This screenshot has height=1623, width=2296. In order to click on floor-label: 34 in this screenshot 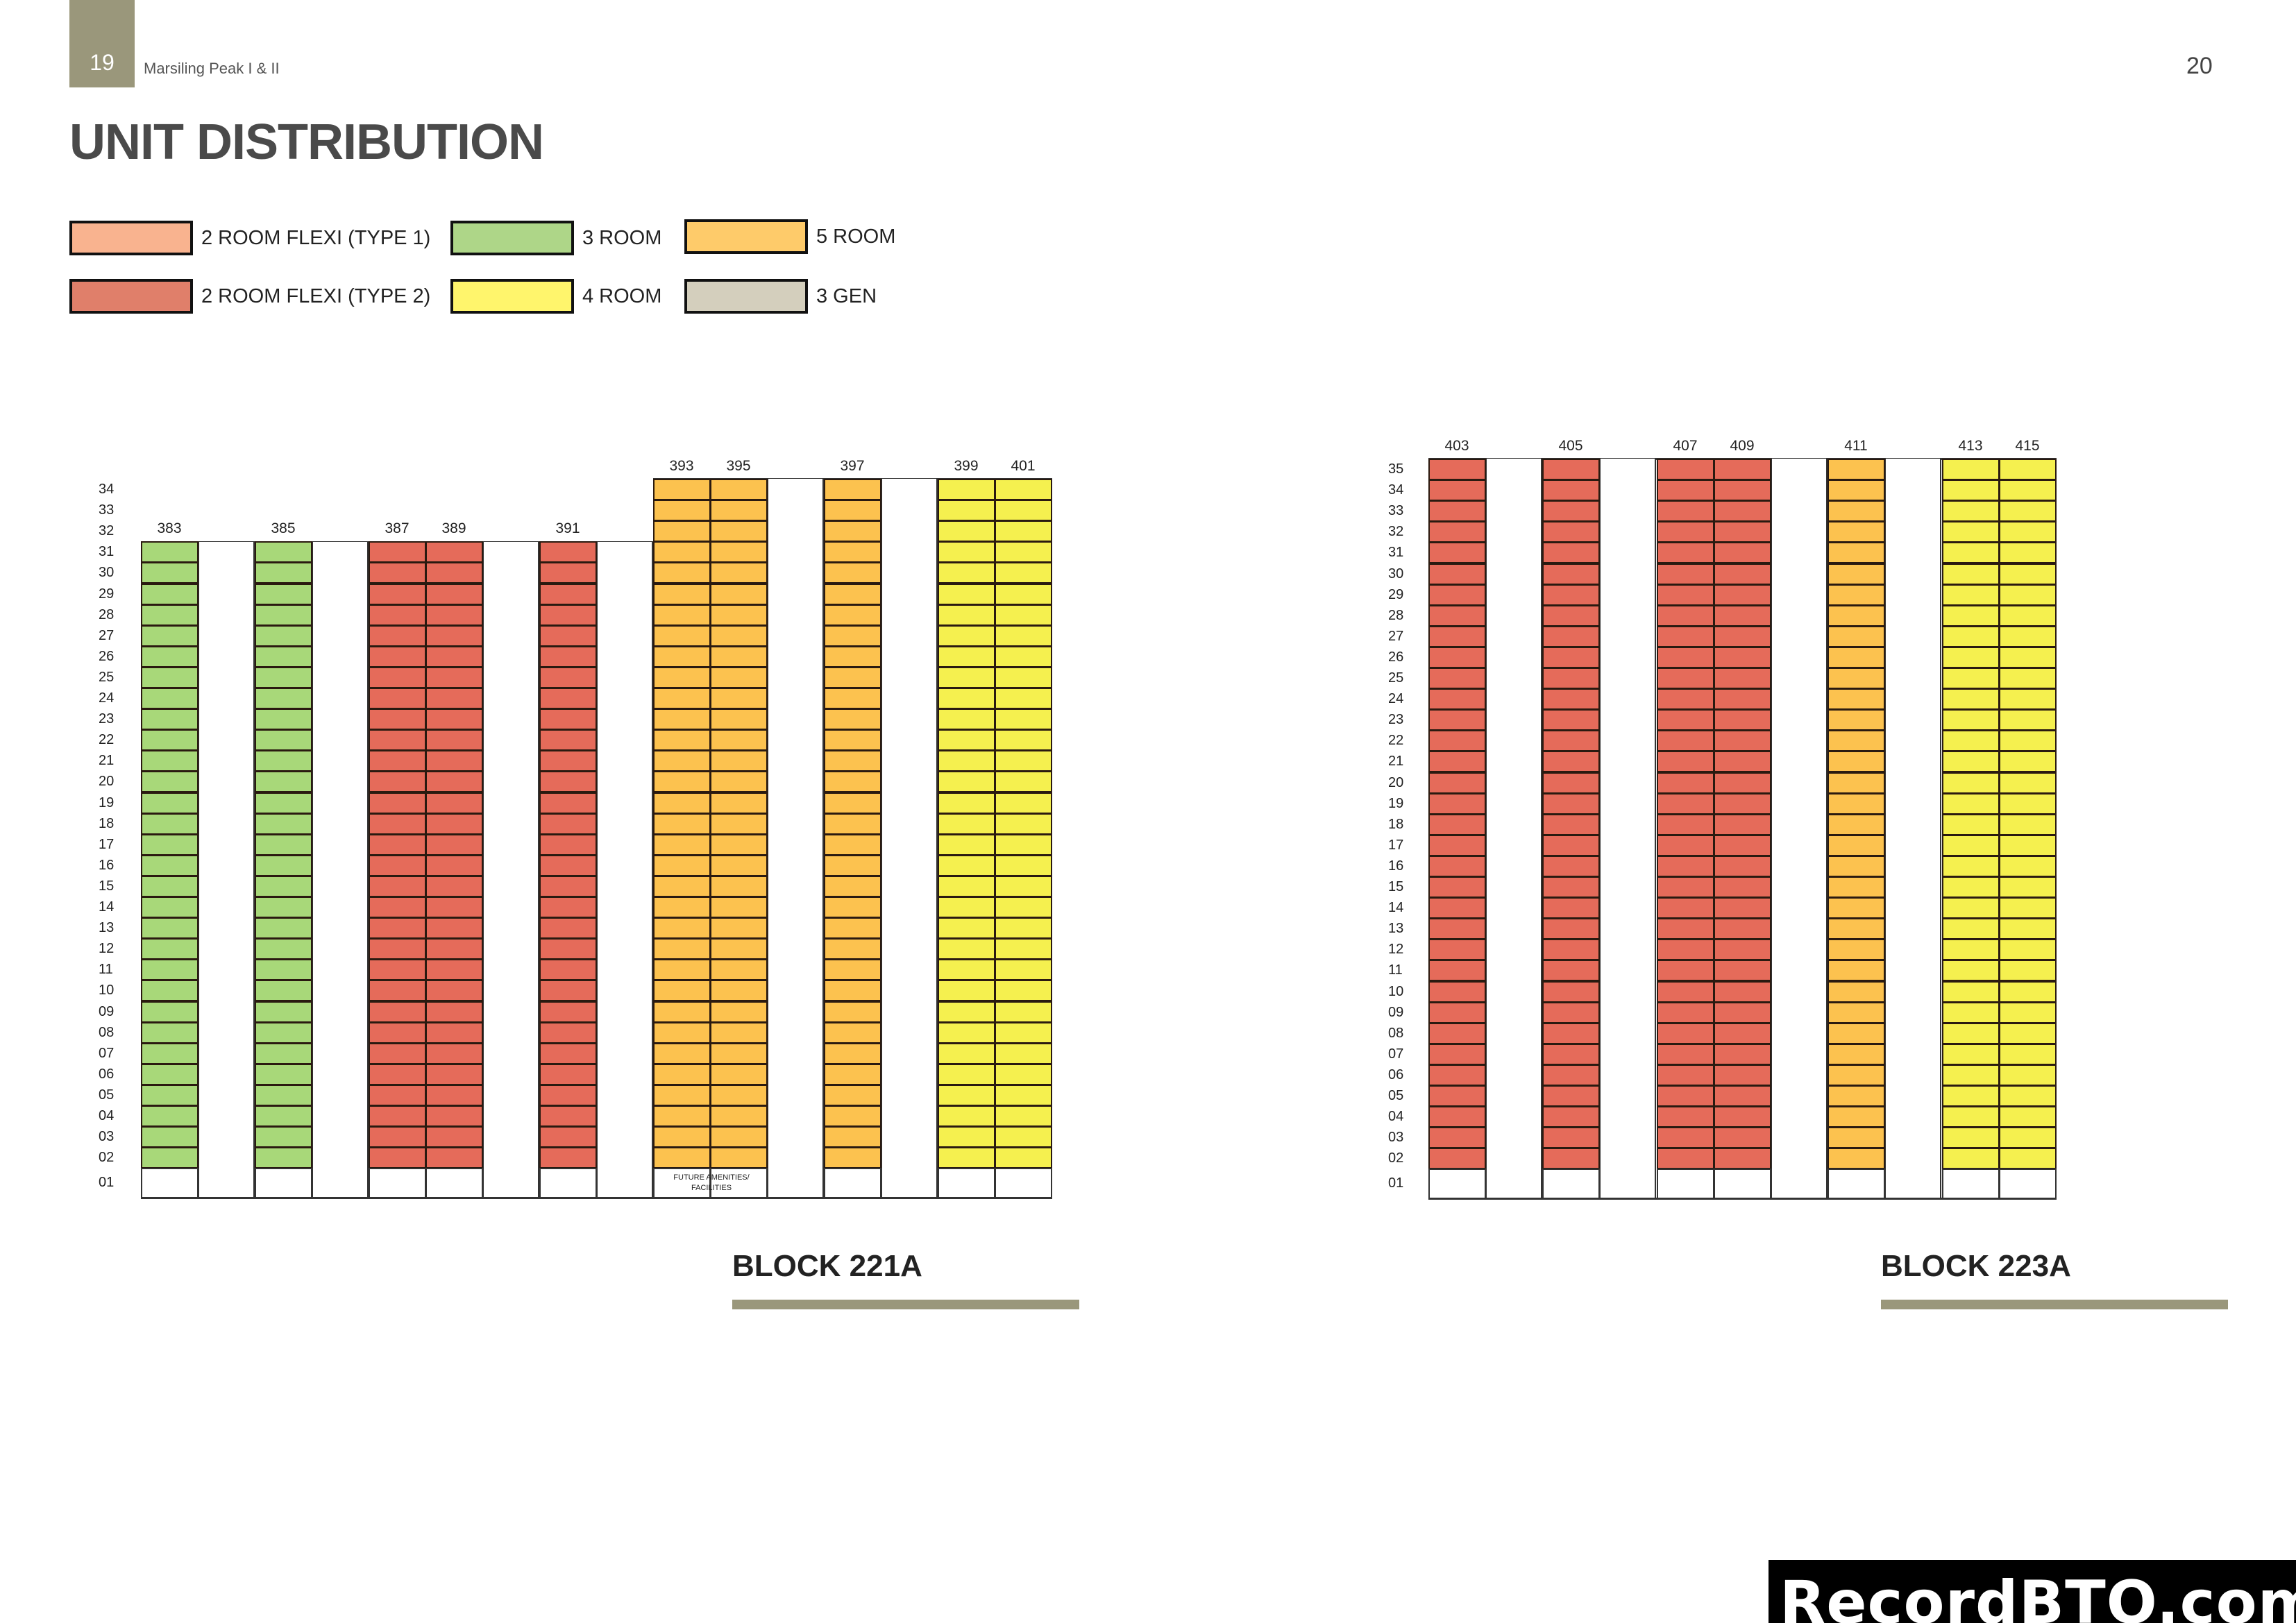, I will do `click(107, 489)`.